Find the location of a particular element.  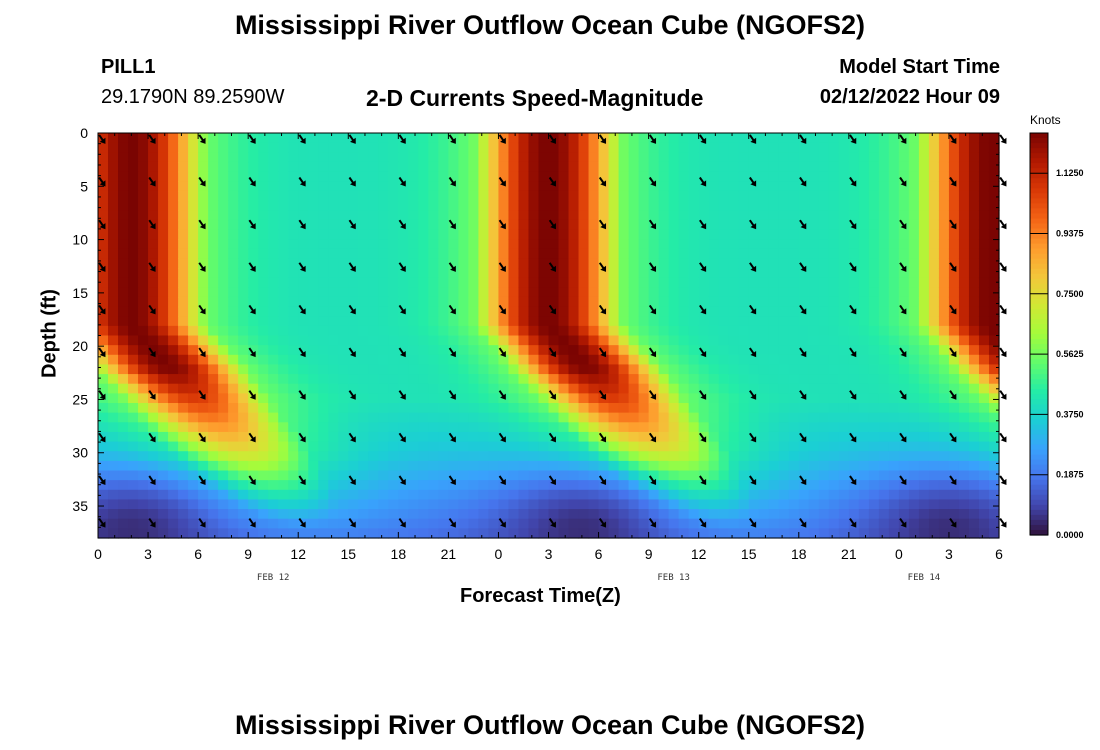

x-tick-label: 6 is located at coordinates (599, 554).